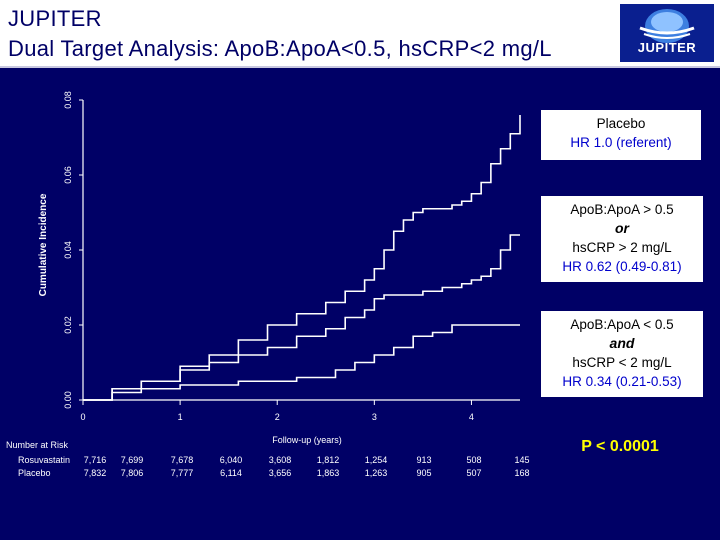 The width and height of the screenshot is (720, 540). What do you see at coordinates (622, 381) in the screenshot?
I see `hazard-ratio: HR 0.34 (0.21-0.53)` at bounding box center [622, 381].